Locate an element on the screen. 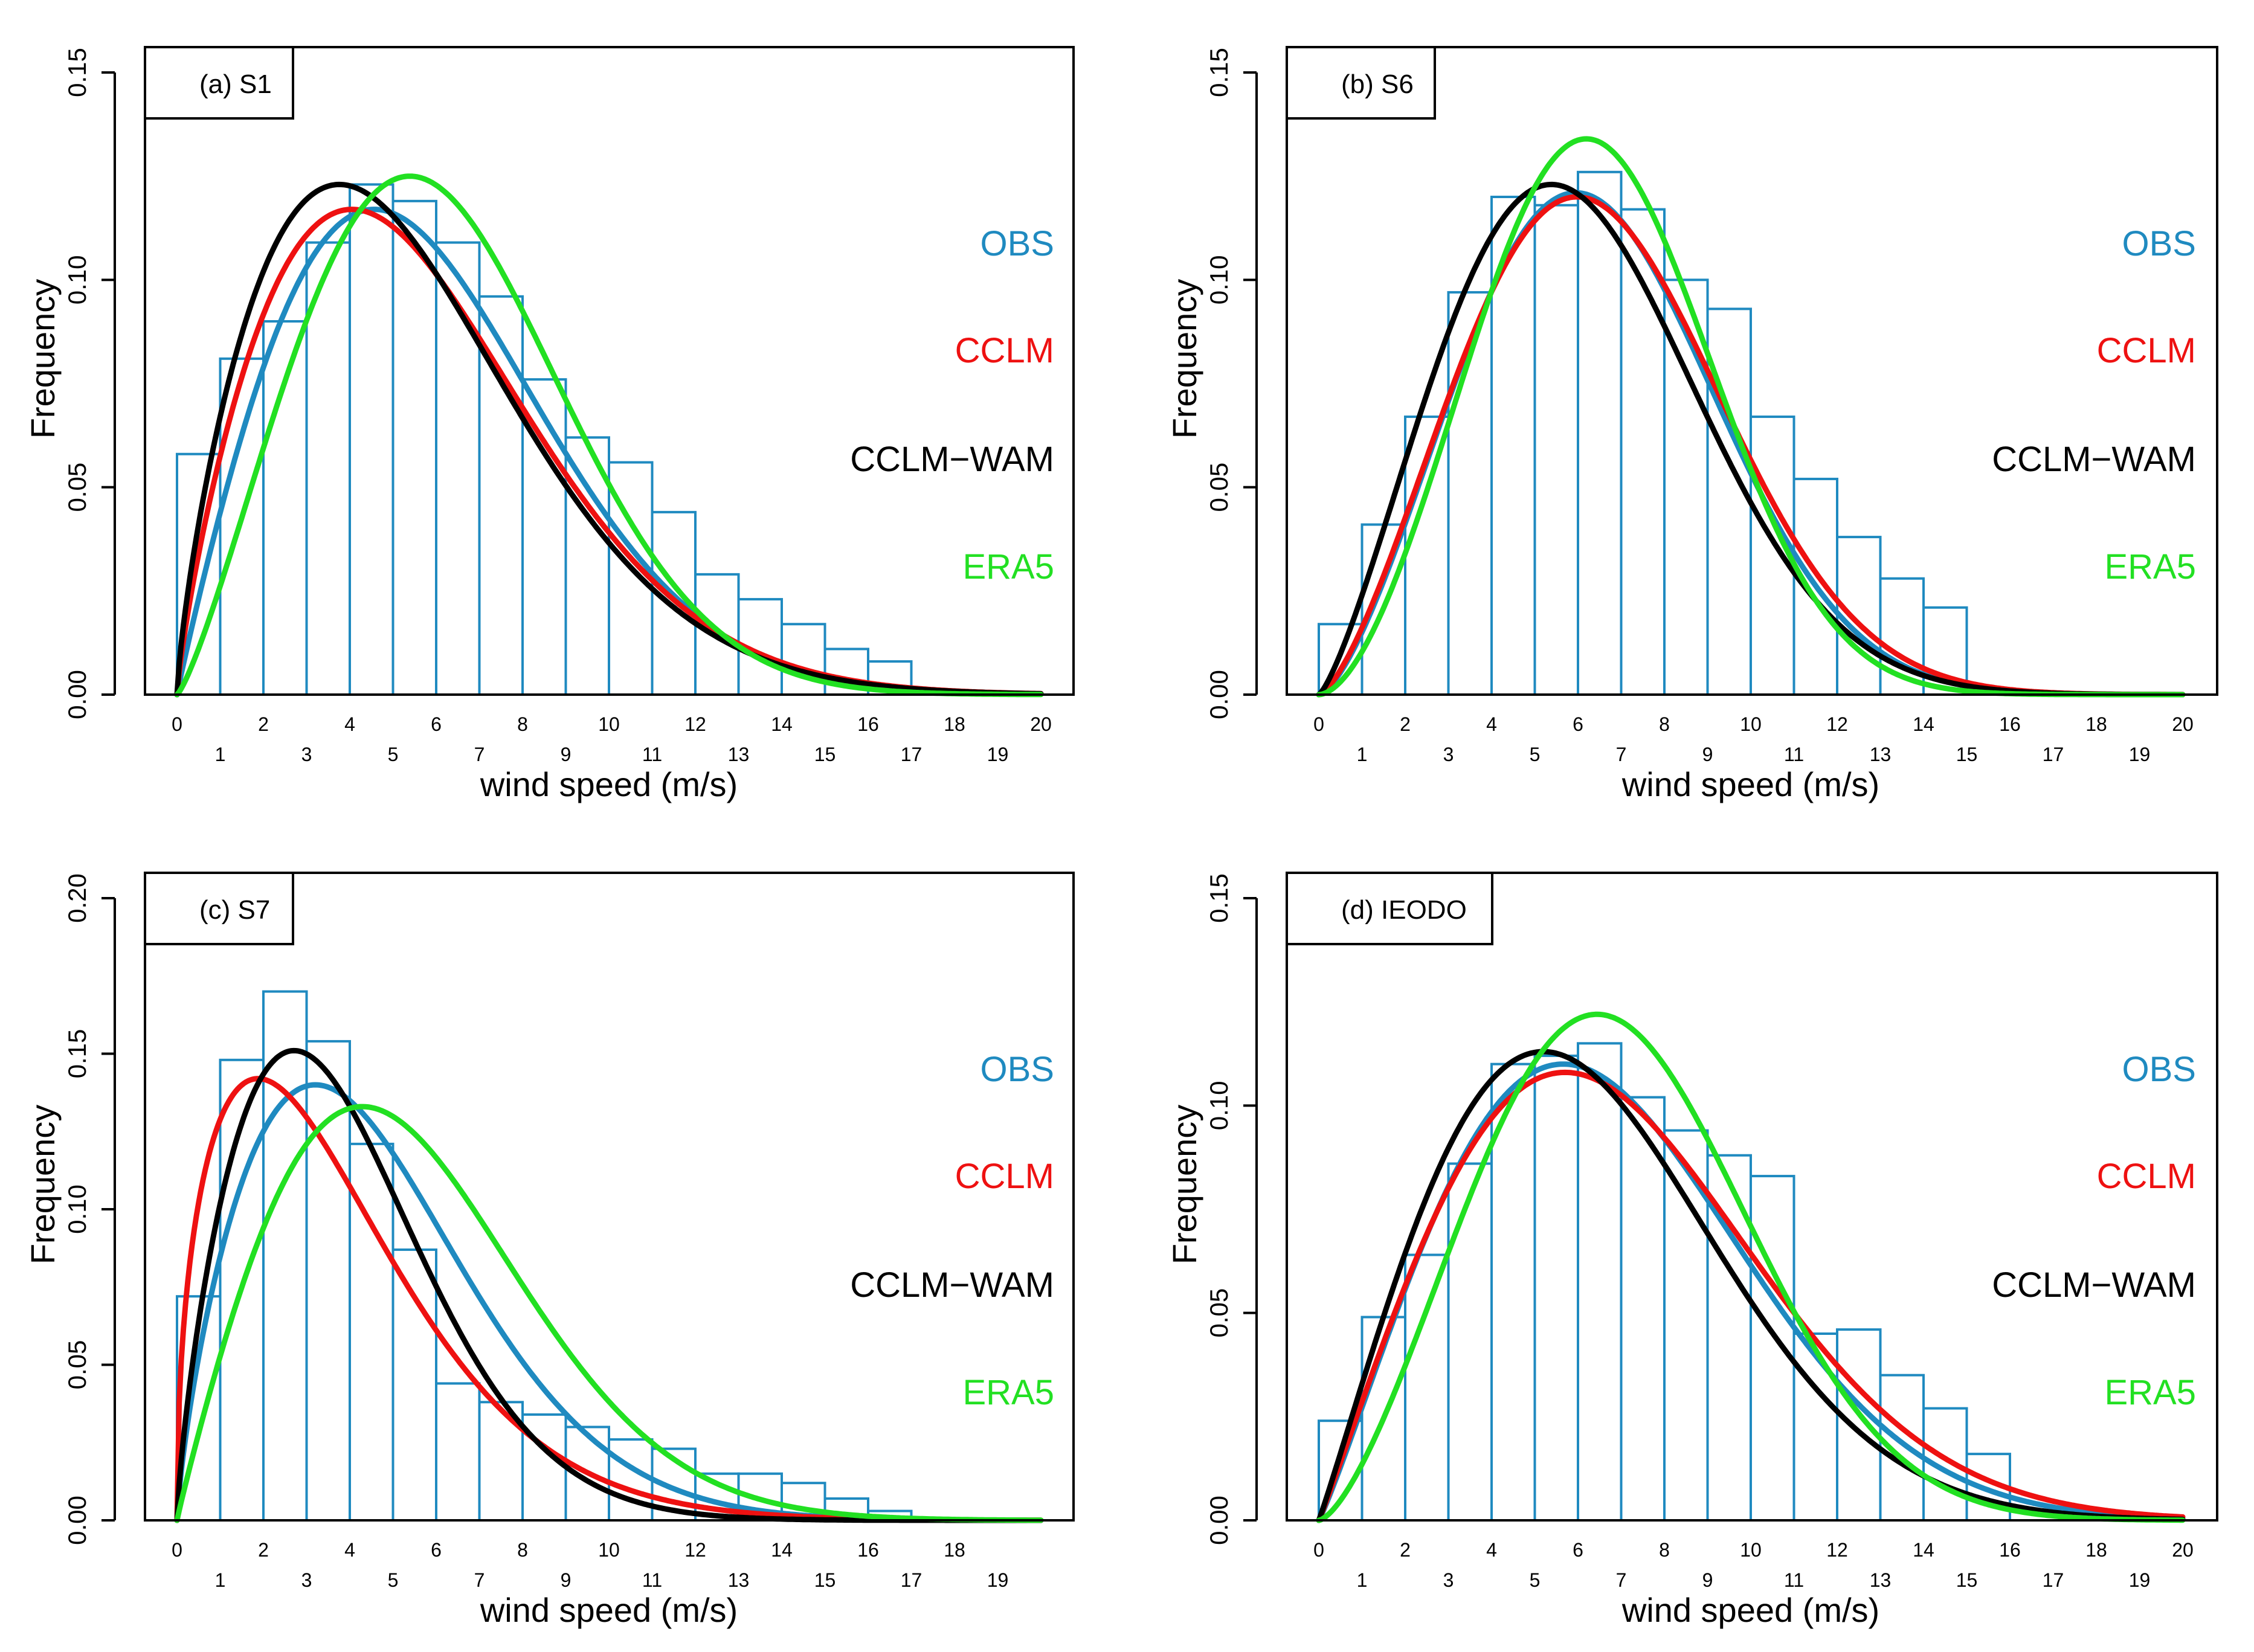 The height and width of the screenshot is (1652, 2254). curve-cclm-wam is located at coordinates (1751, 1286).